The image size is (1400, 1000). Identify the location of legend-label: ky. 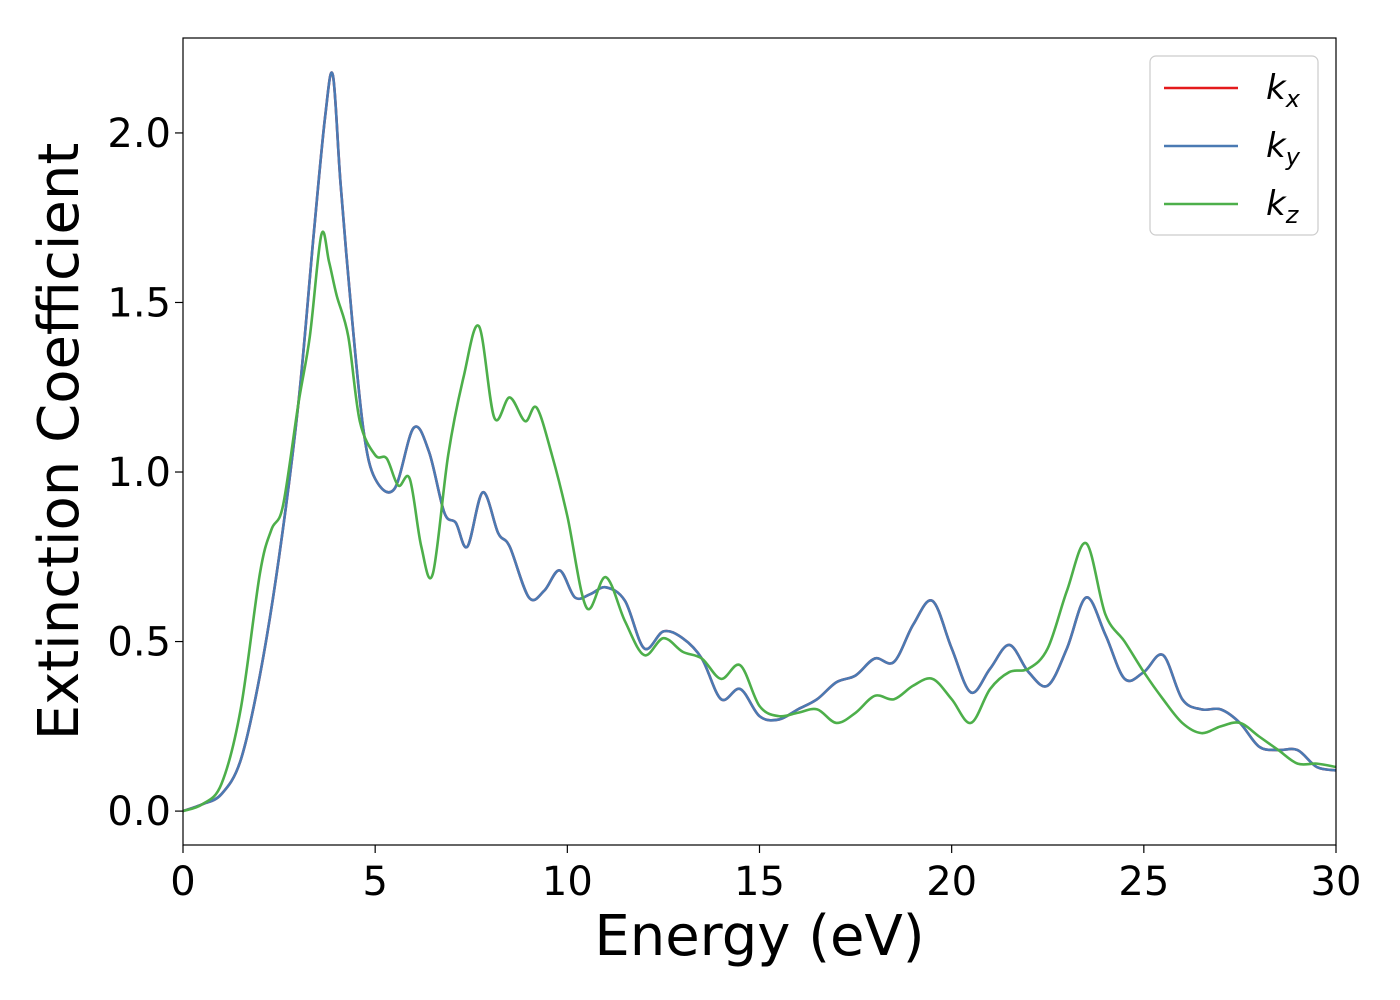
(1283, 148).